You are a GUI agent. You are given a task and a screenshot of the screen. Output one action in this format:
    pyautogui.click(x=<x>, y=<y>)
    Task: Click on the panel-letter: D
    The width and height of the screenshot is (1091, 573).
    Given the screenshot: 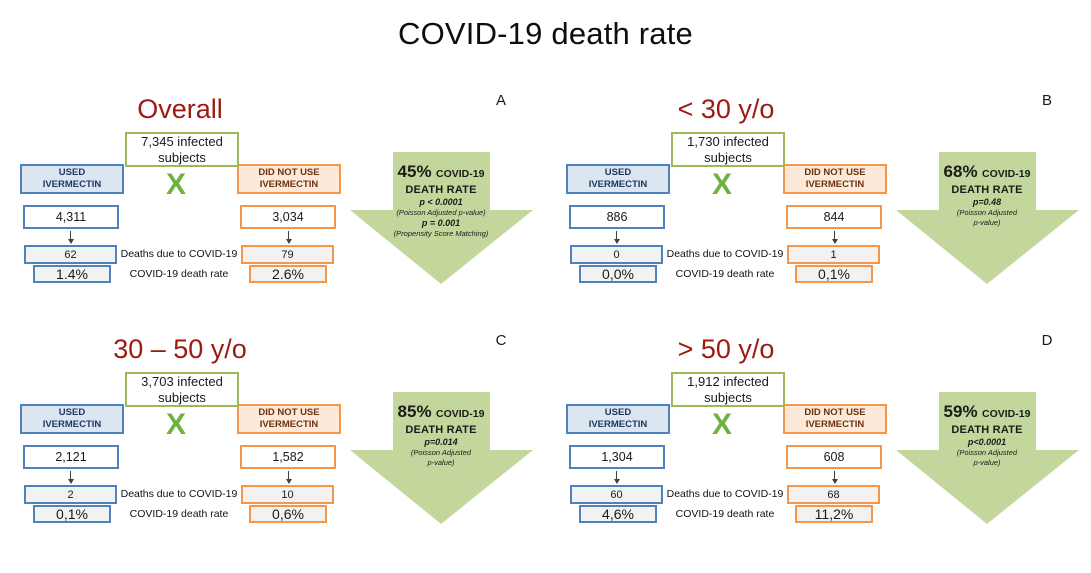 What is the action you would take?
    pyautogui.click(x=1047, y=340)
    